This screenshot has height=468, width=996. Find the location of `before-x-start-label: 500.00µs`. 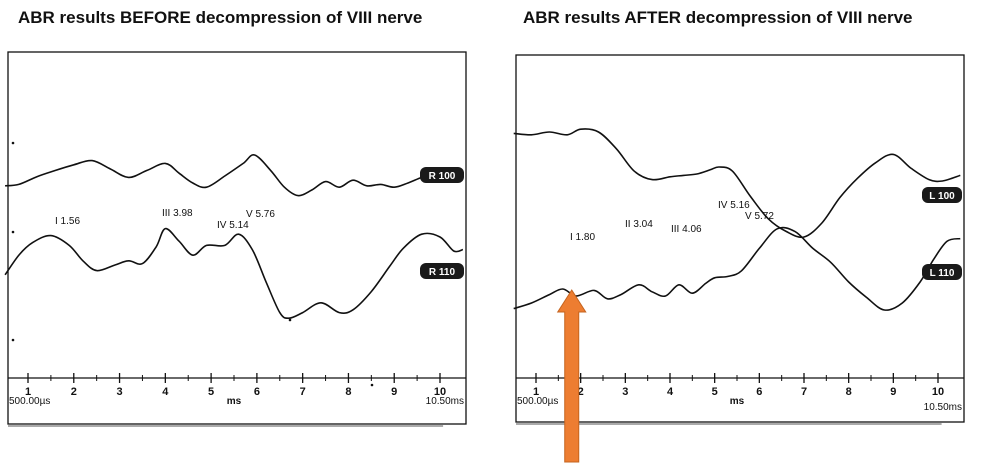

before-x-start-label: 500.00µs is located at coordinates (29, 401).